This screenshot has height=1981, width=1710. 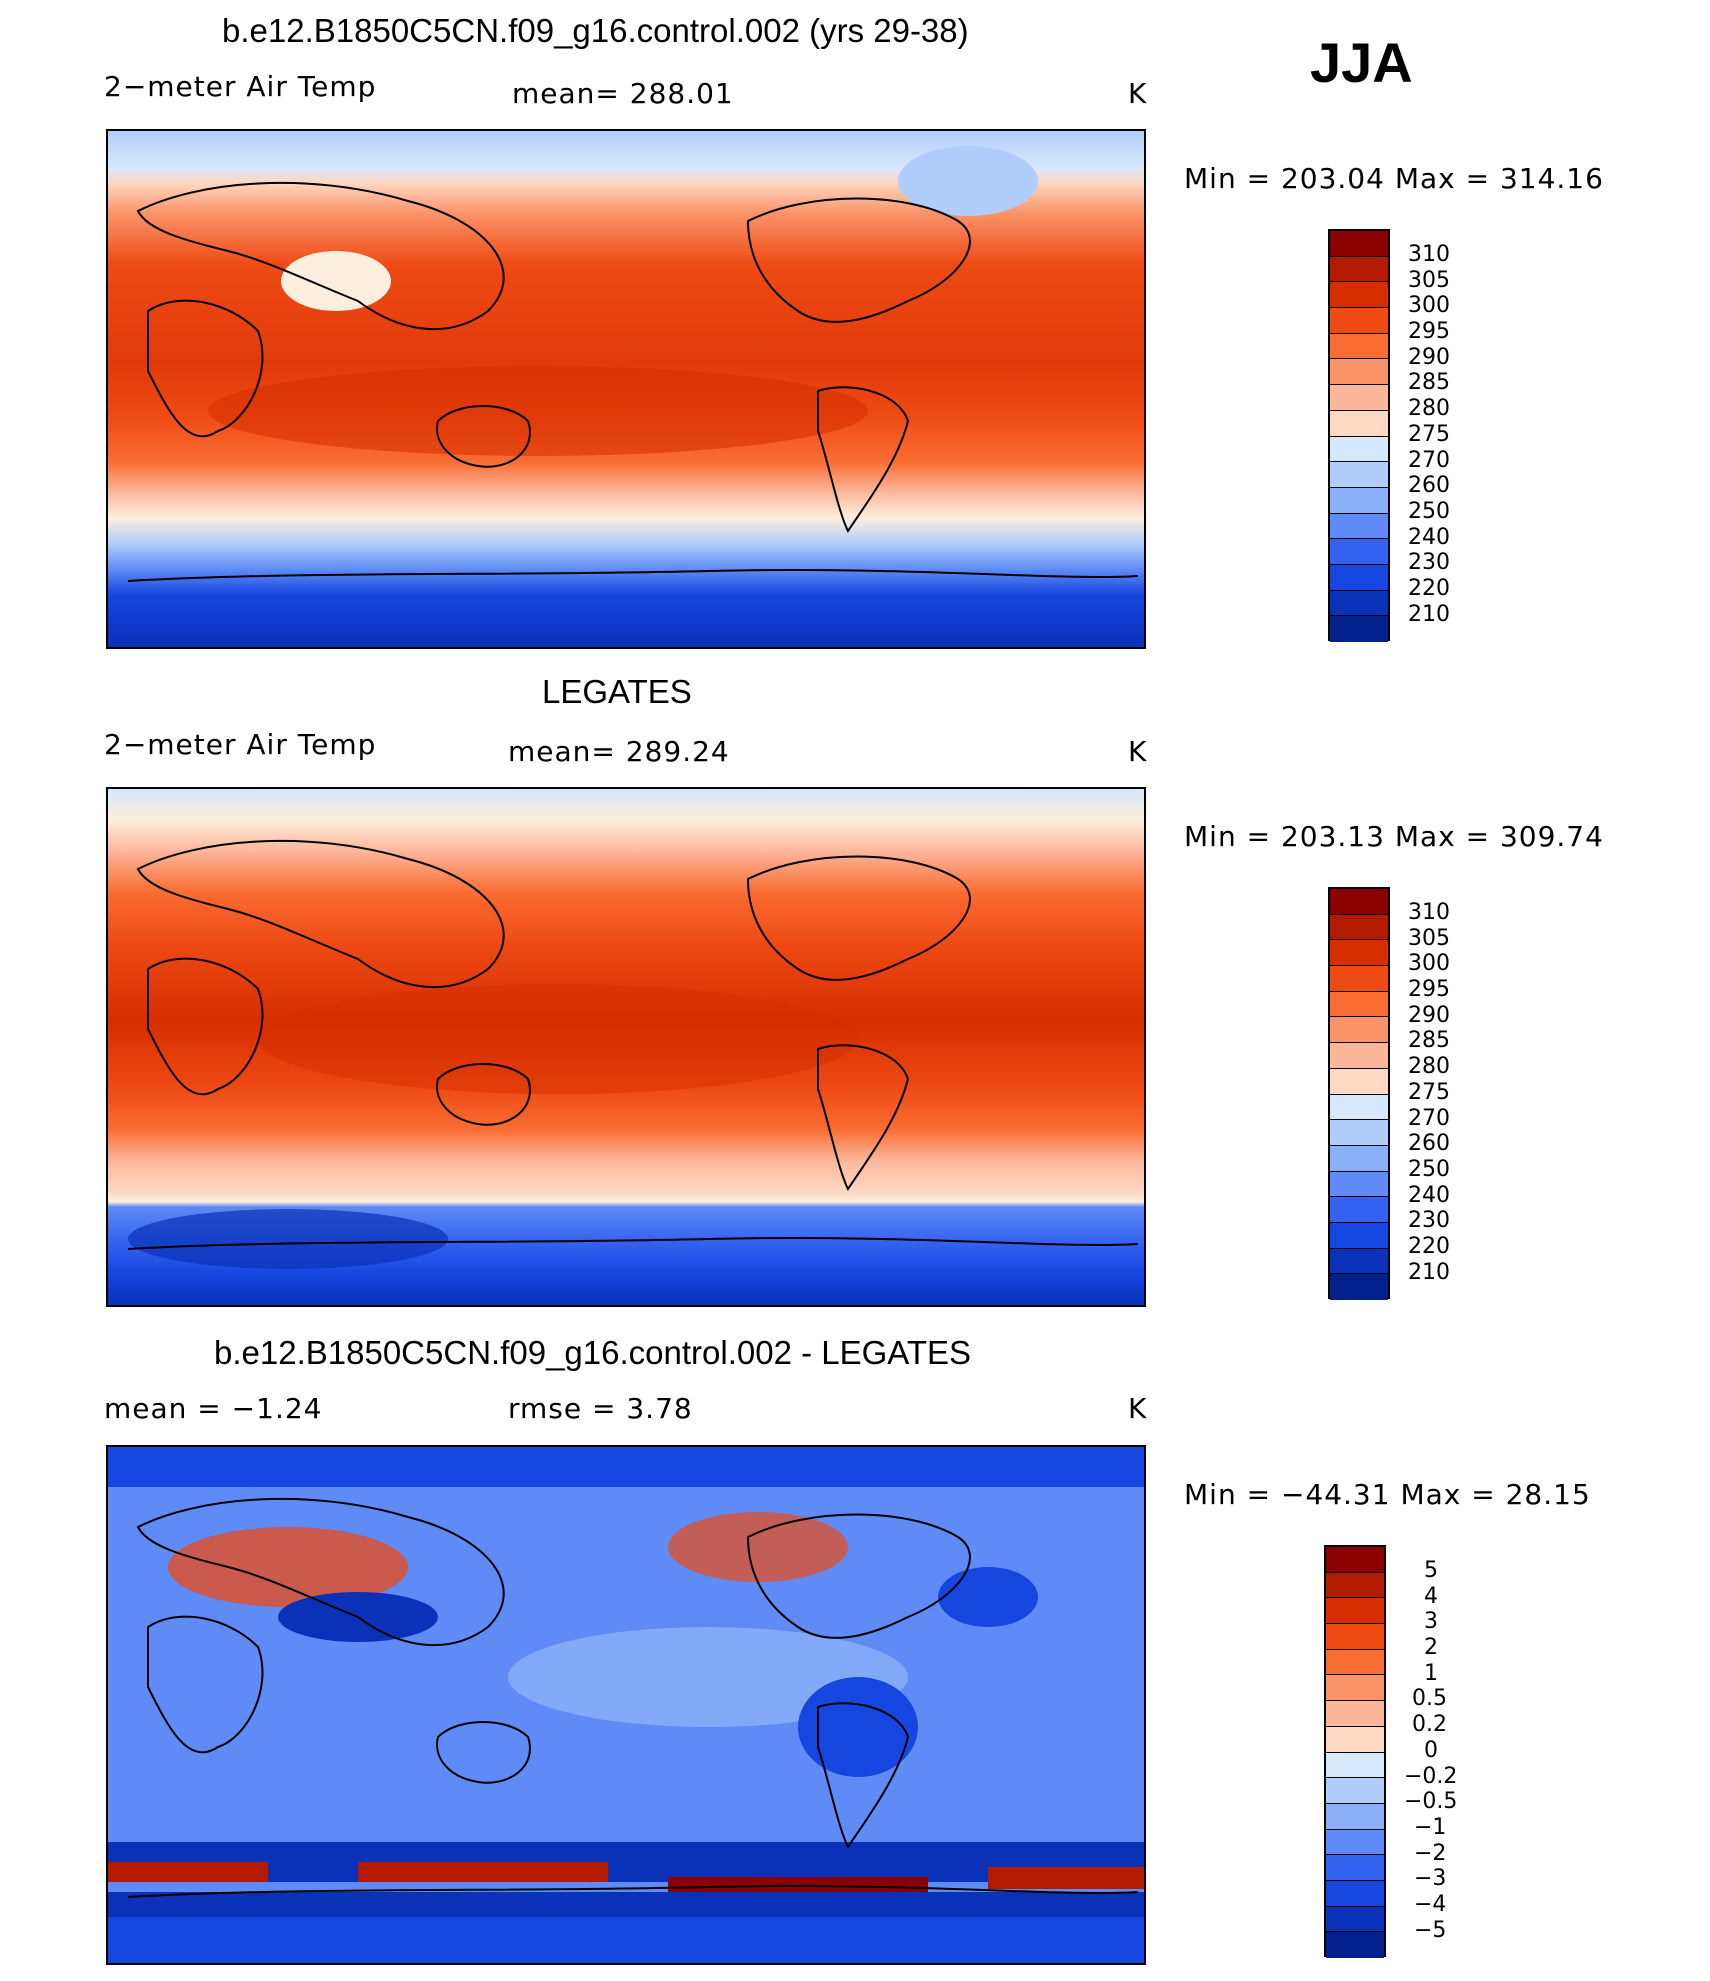 I want to click on panel1-colorbar, so click(x=1359, y=435).